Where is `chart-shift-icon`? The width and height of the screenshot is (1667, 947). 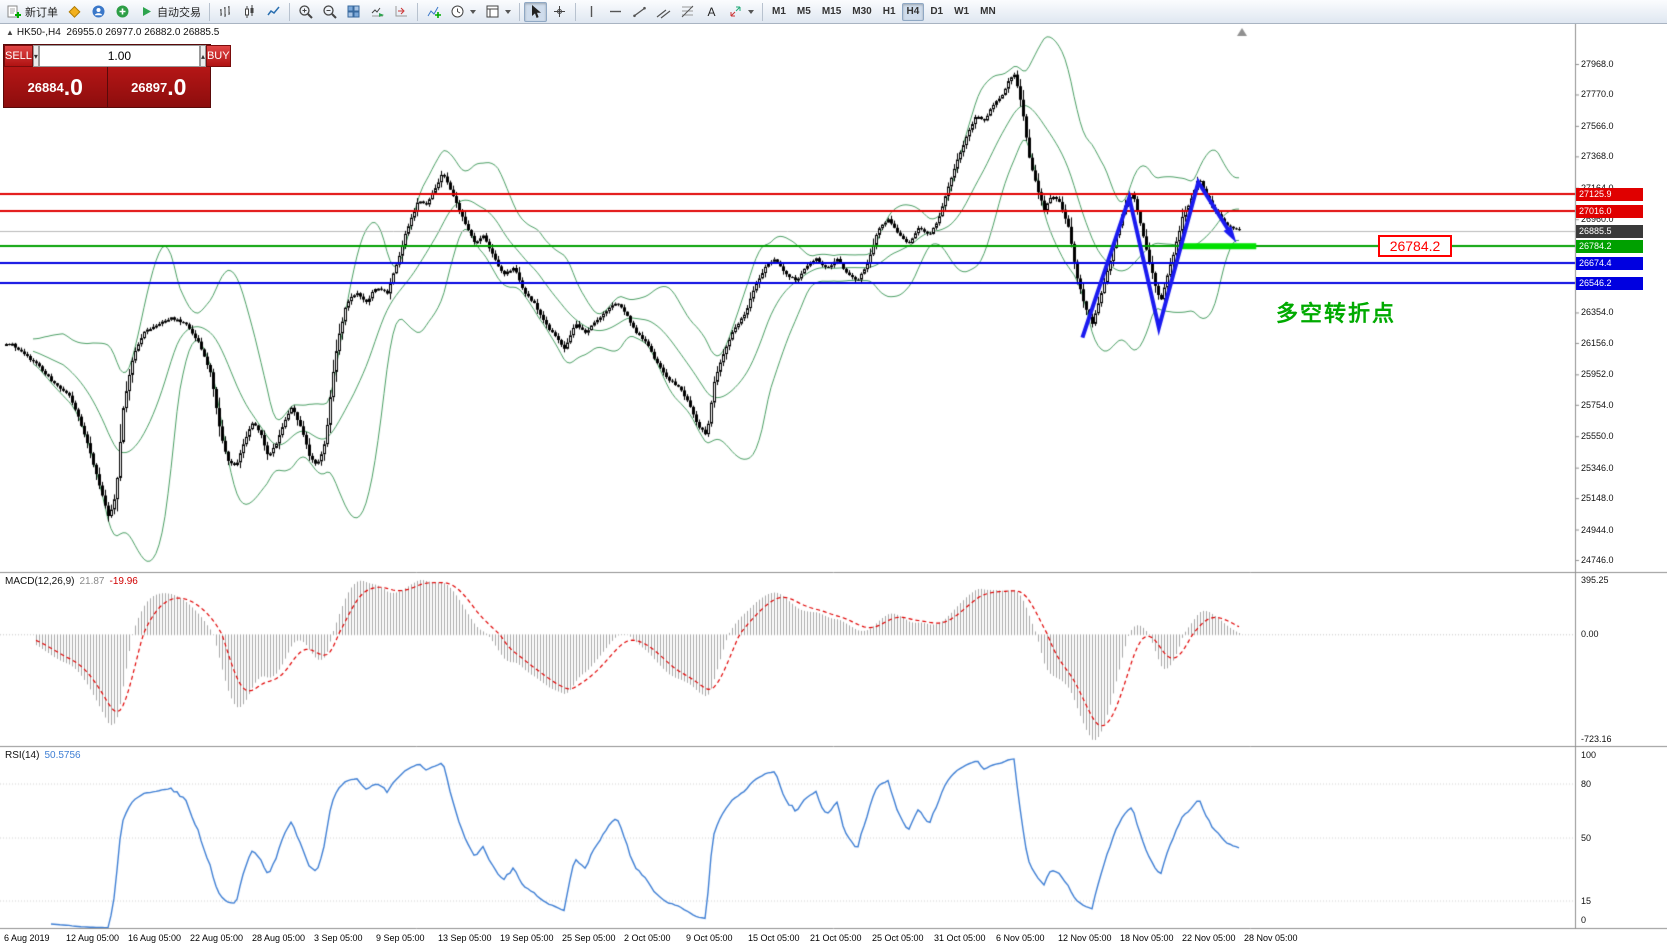 chart-shift-icon is located at coordinates (401, 11).